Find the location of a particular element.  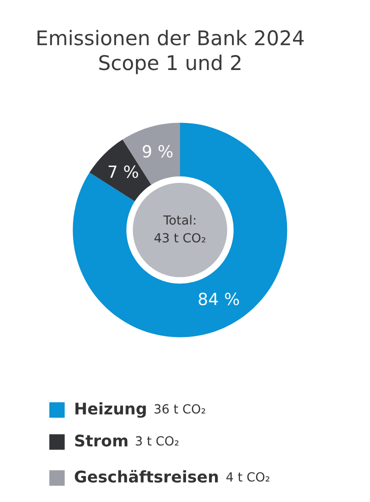

text: 4 t CO₂ is located at coordinates (248, 477).